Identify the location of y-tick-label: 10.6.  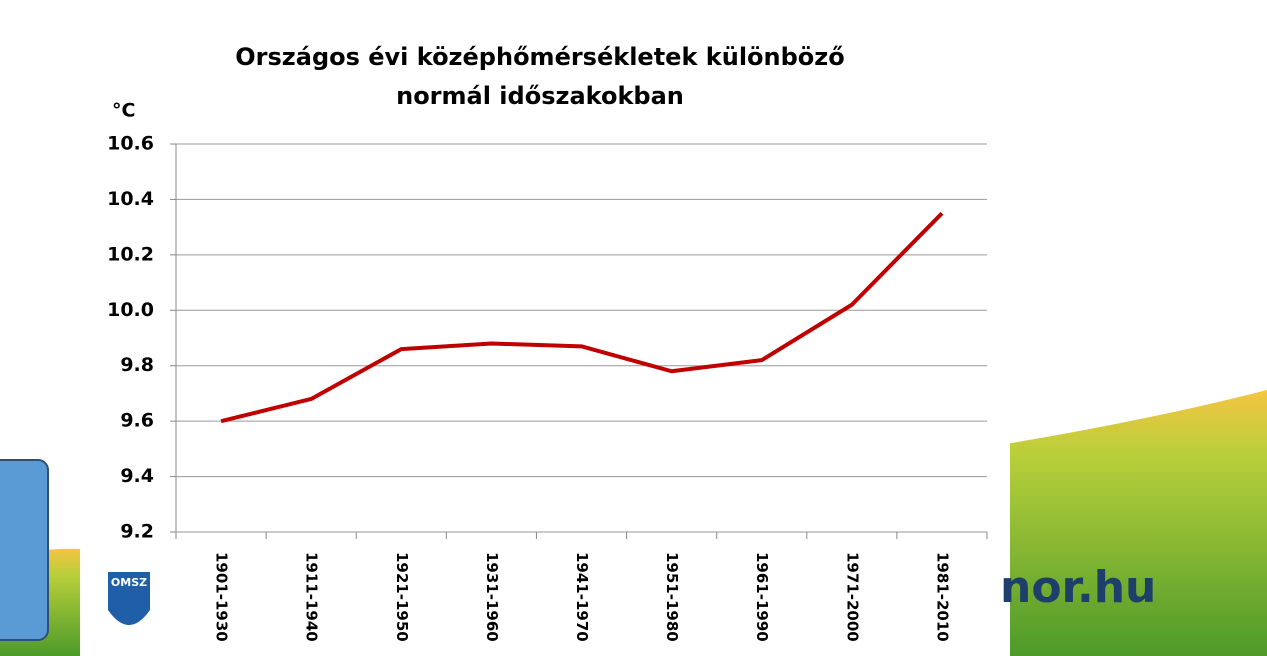
(130, 144).